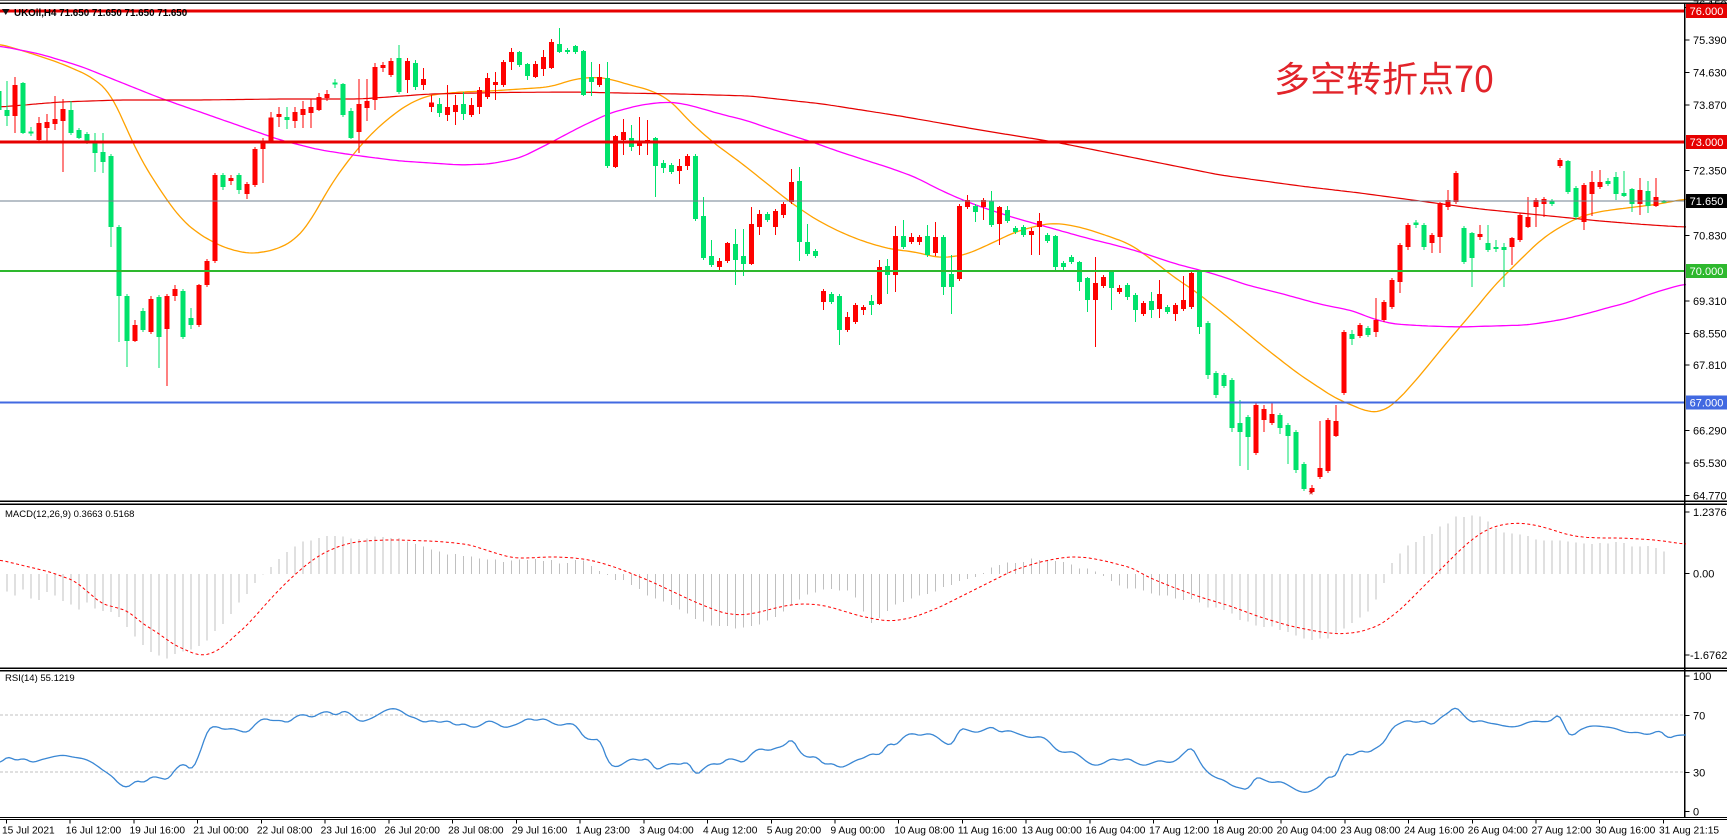 This screenshot has height=840, width=1727. Describe the element at coordinates (349, 831) in the screenshot. I see `svg-text: 23 Jul 16:00` at that location.